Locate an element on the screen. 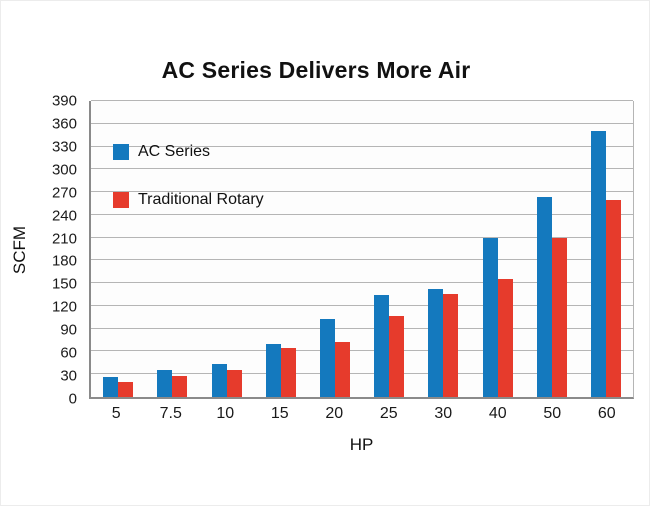 Image resolution: width=650 pixels, height=506 pixels. legend-entry-ac-series: AC Series is located at coordinates (188, 152).